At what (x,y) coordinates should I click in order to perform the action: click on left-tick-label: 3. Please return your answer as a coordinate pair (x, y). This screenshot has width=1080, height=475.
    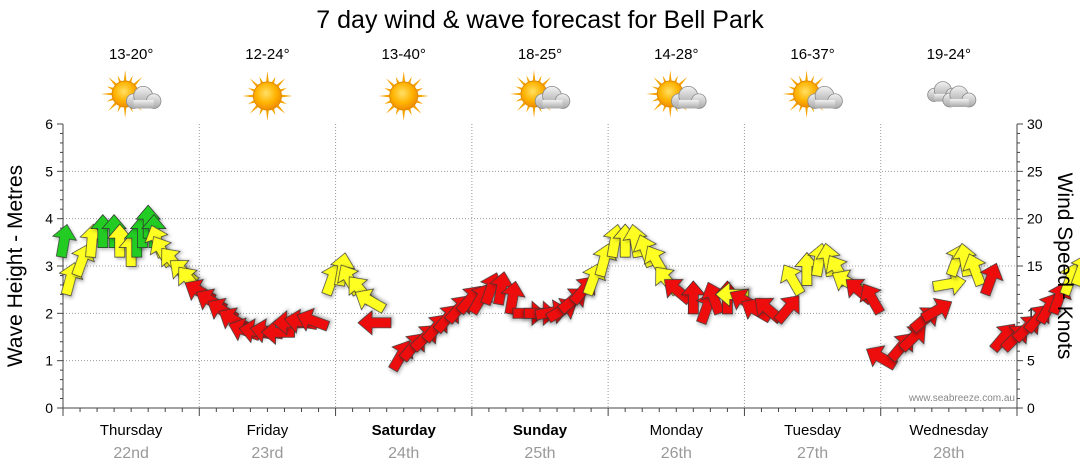
    Looking at the image, I should click on (49, 266).